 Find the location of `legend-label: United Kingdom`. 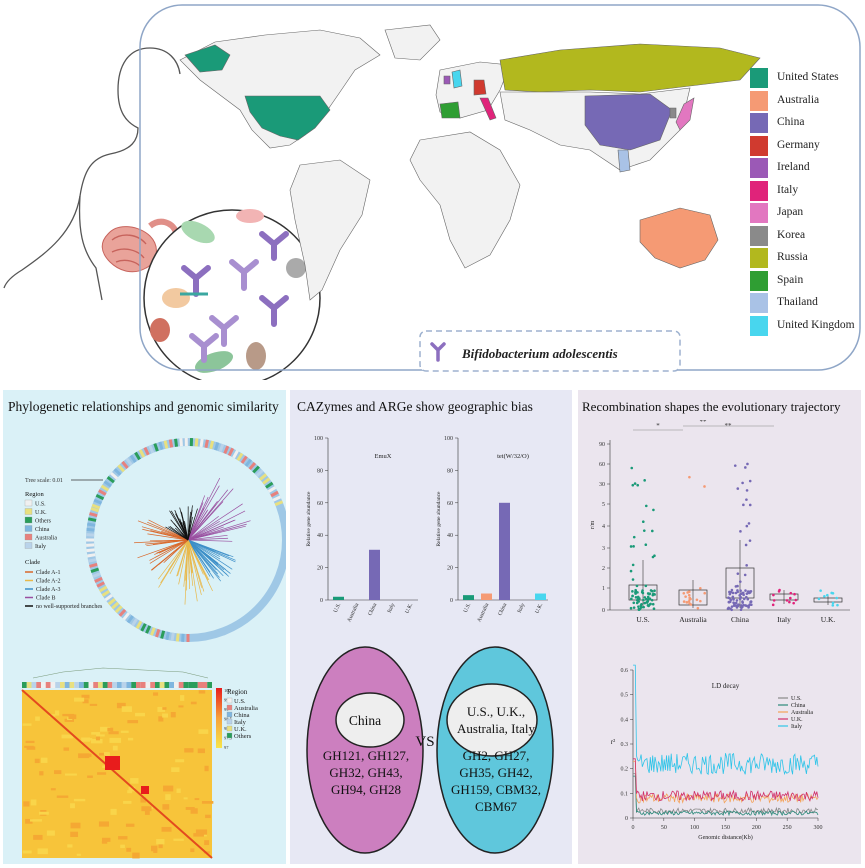

legend-label: United Kingdom is located at coordinates (816, 324).